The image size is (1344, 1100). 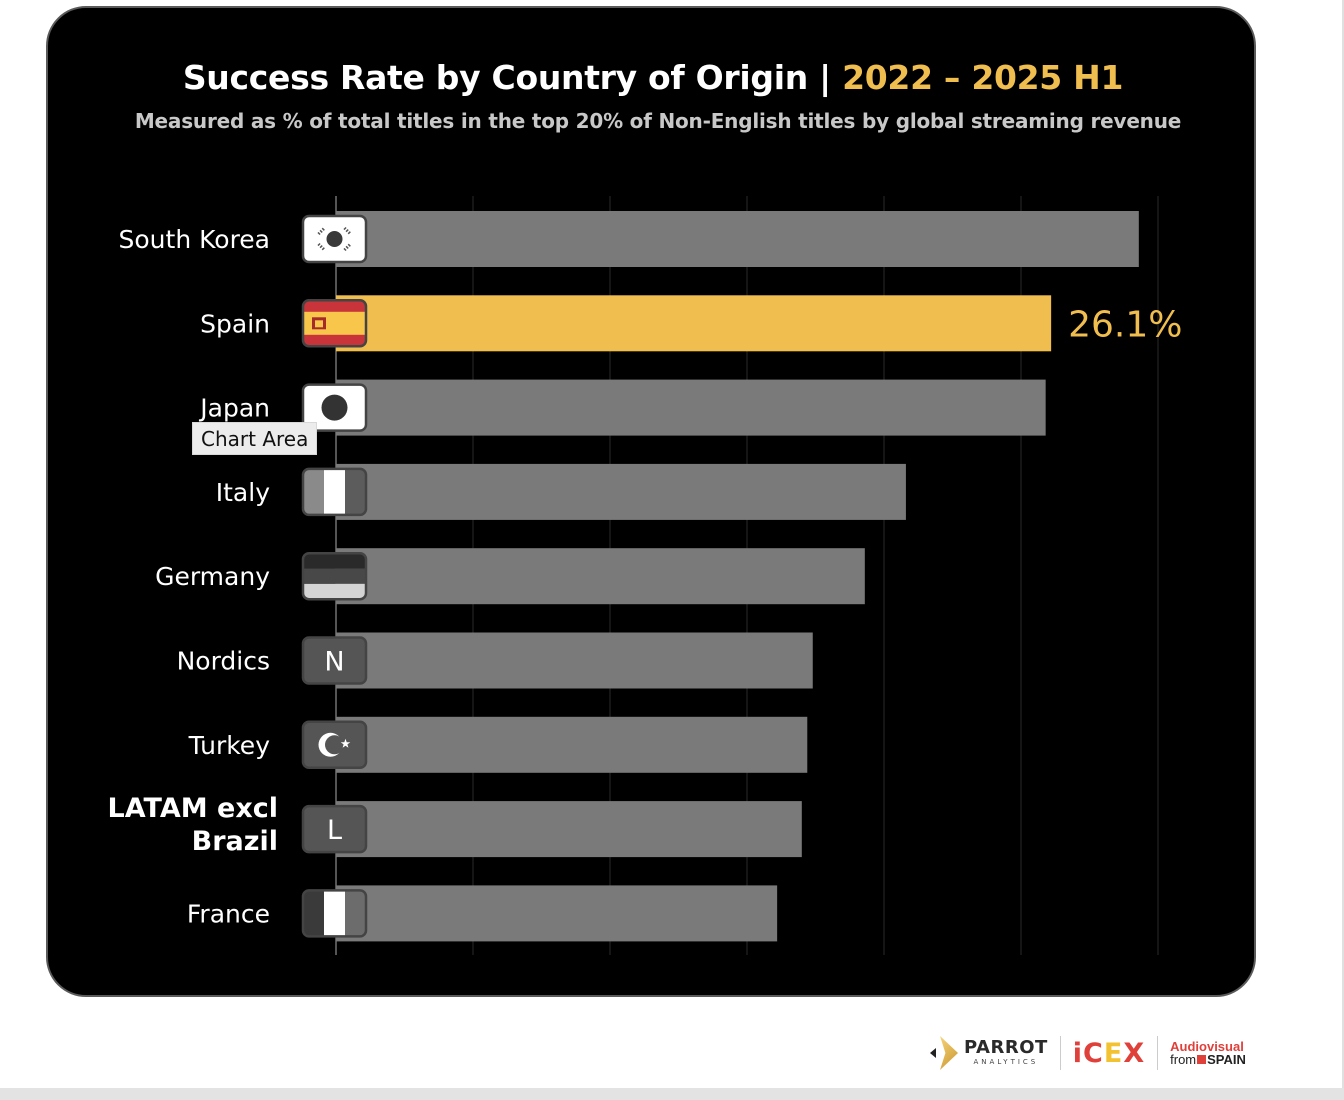 What do you see at coordinates (694, 323) in the screenshot?
I see `bar-spain` at bounding box center [694, 323].